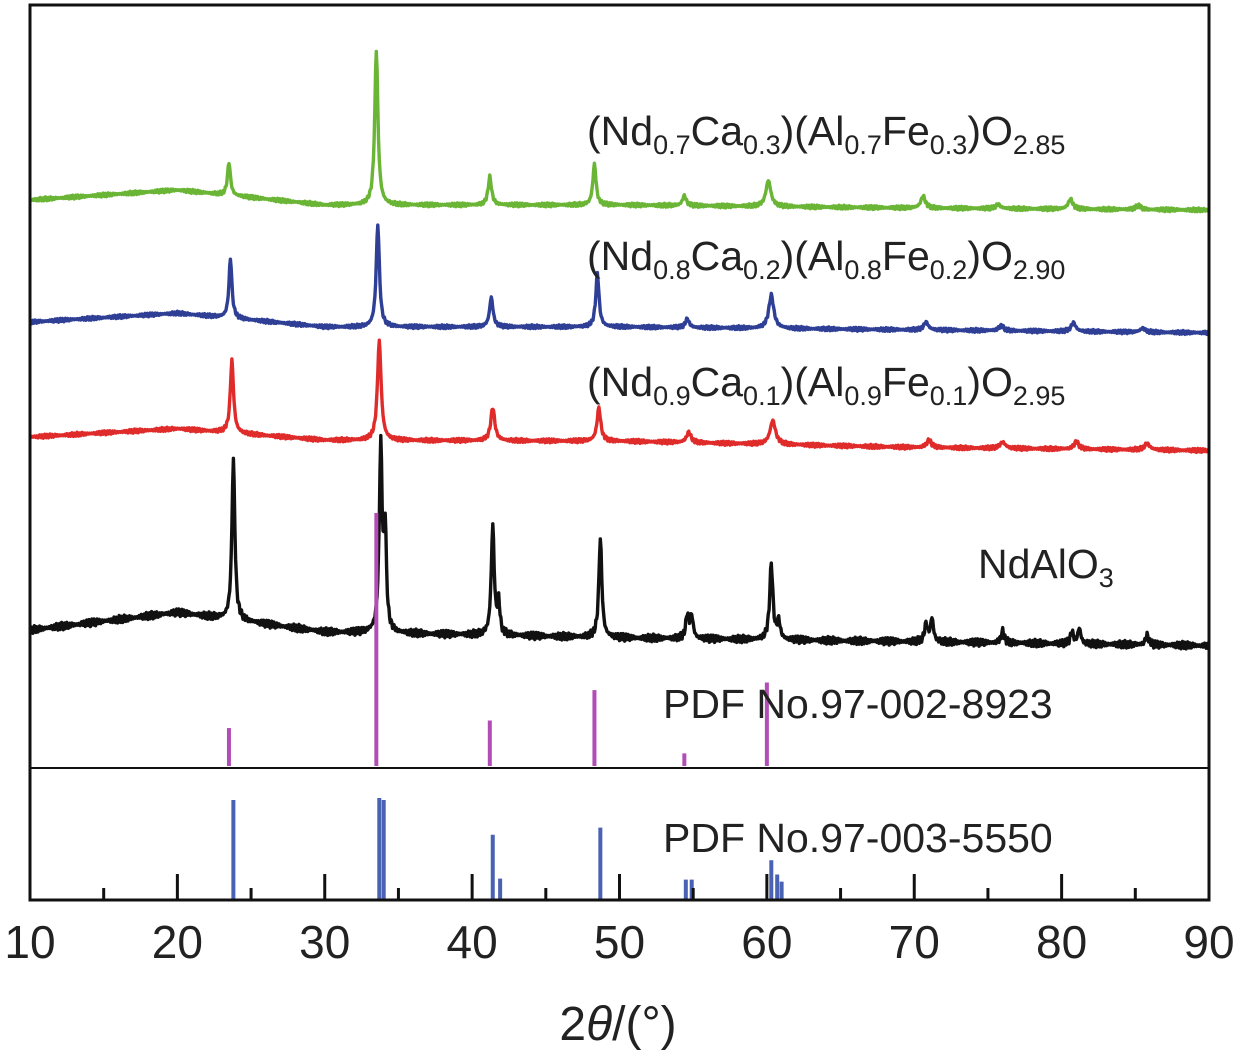 The width and height of the screenshot is (1245, 1060). Describe the element at coordinates (324, 942) in the screenshot. I see `x-tick-label: 30` at that location.